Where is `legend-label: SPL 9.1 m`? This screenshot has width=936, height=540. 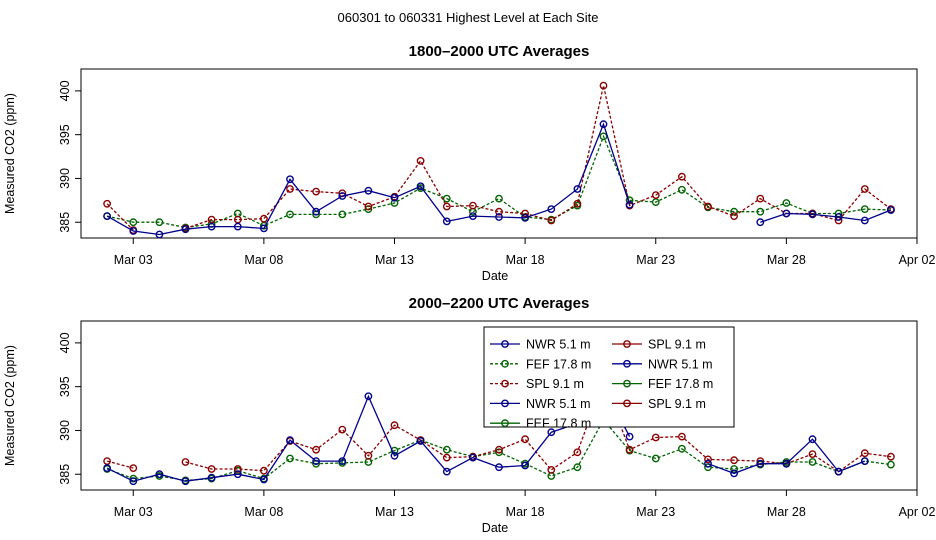 legend-label: SPL 9.1 m is located at coordinates (677, 404).